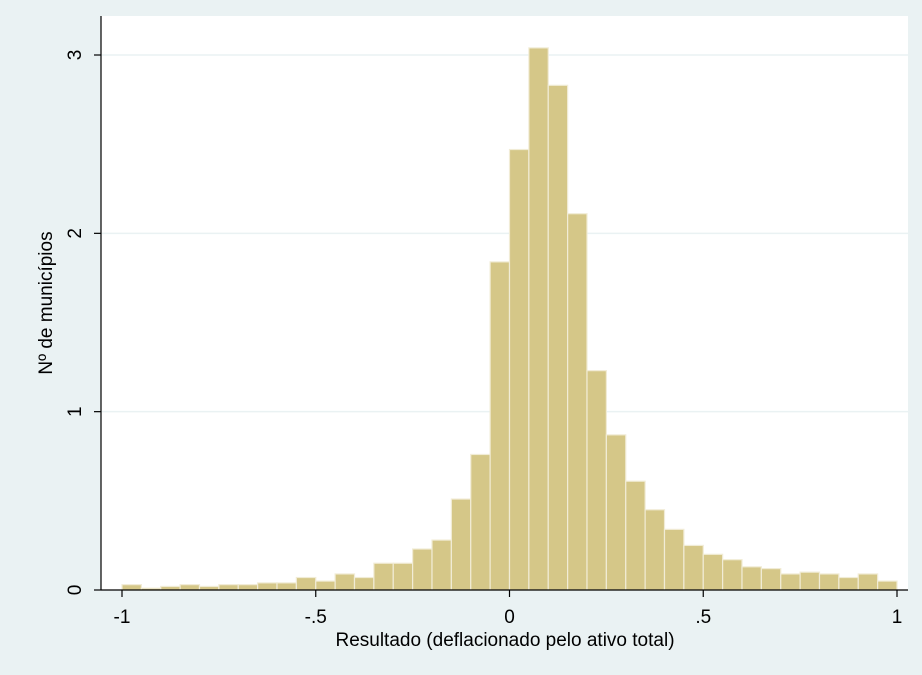  Describe the element at coordinates (83, 323) in the screenshot. I see `y-axis-ticks: 0 1 2 3` at that location.